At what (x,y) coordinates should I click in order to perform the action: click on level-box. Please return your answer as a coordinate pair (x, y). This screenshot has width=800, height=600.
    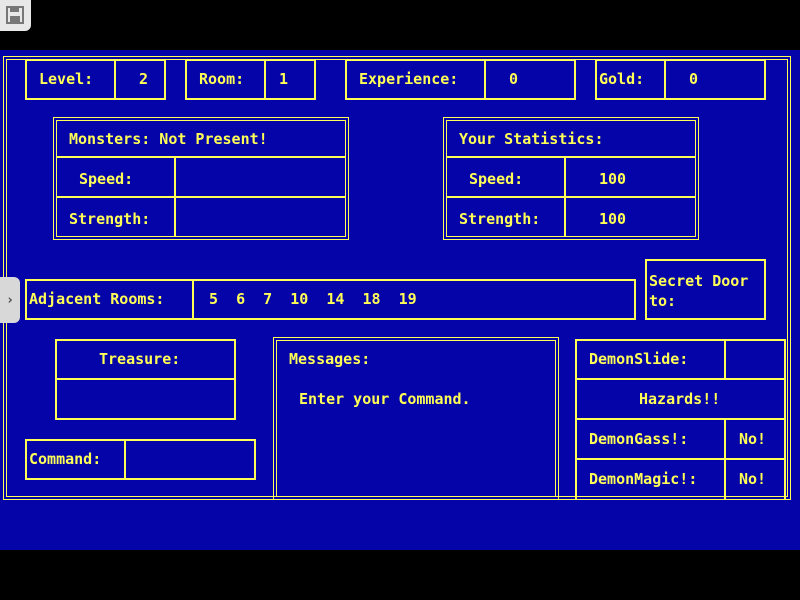
    Looking at the image, I should click on (95, 79).